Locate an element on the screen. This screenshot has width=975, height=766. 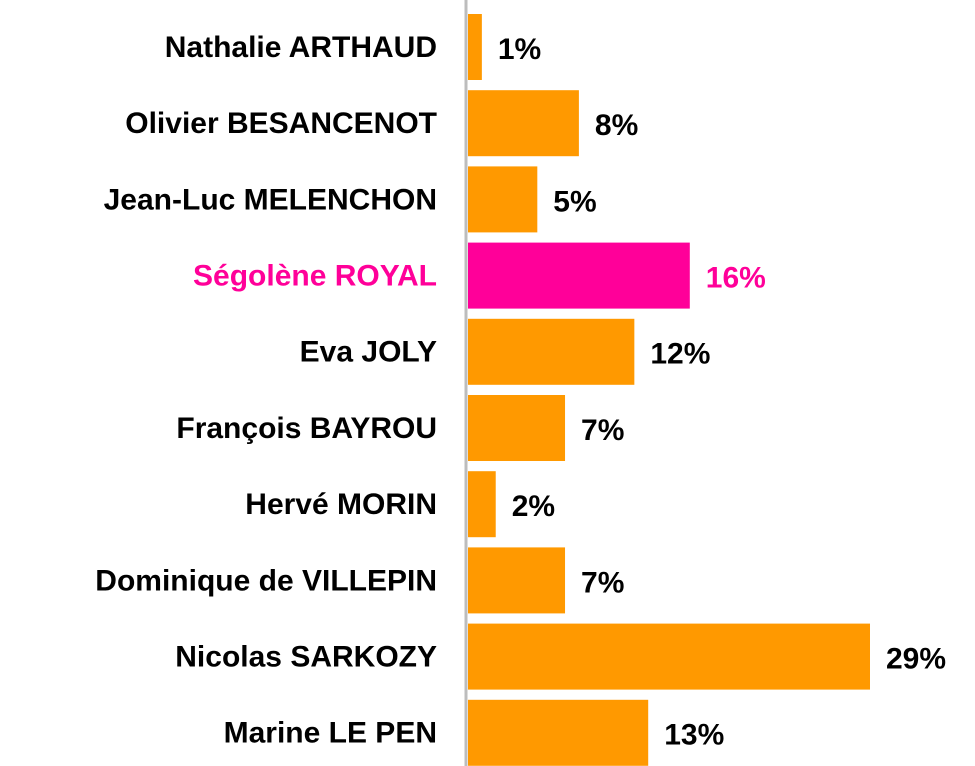
value-label: 1% is located at coordinates (519, 49).